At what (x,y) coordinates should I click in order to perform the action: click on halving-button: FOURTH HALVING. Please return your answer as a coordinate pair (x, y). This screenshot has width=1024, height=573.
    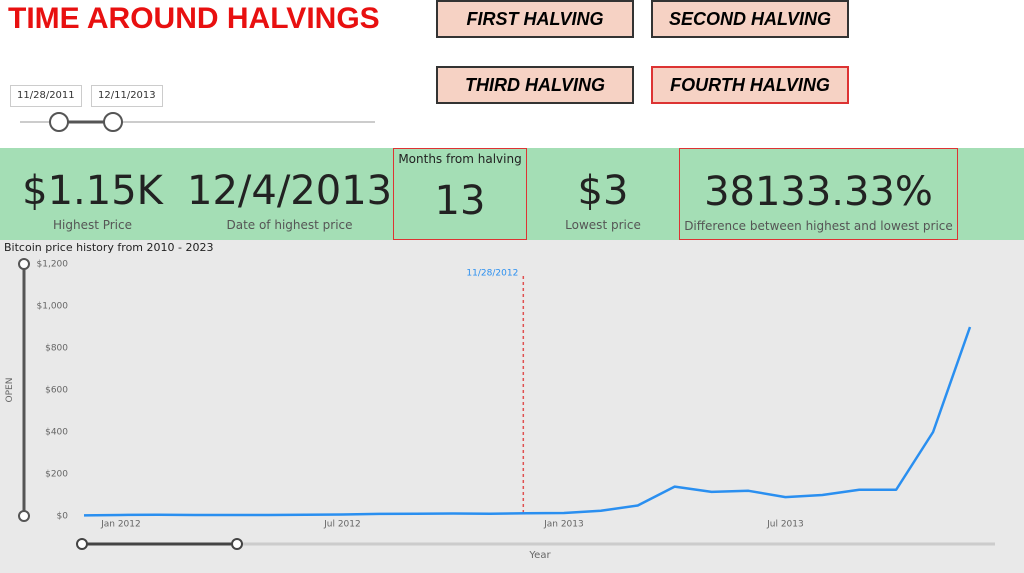
    Looking at the image, I should click on (750, 85).